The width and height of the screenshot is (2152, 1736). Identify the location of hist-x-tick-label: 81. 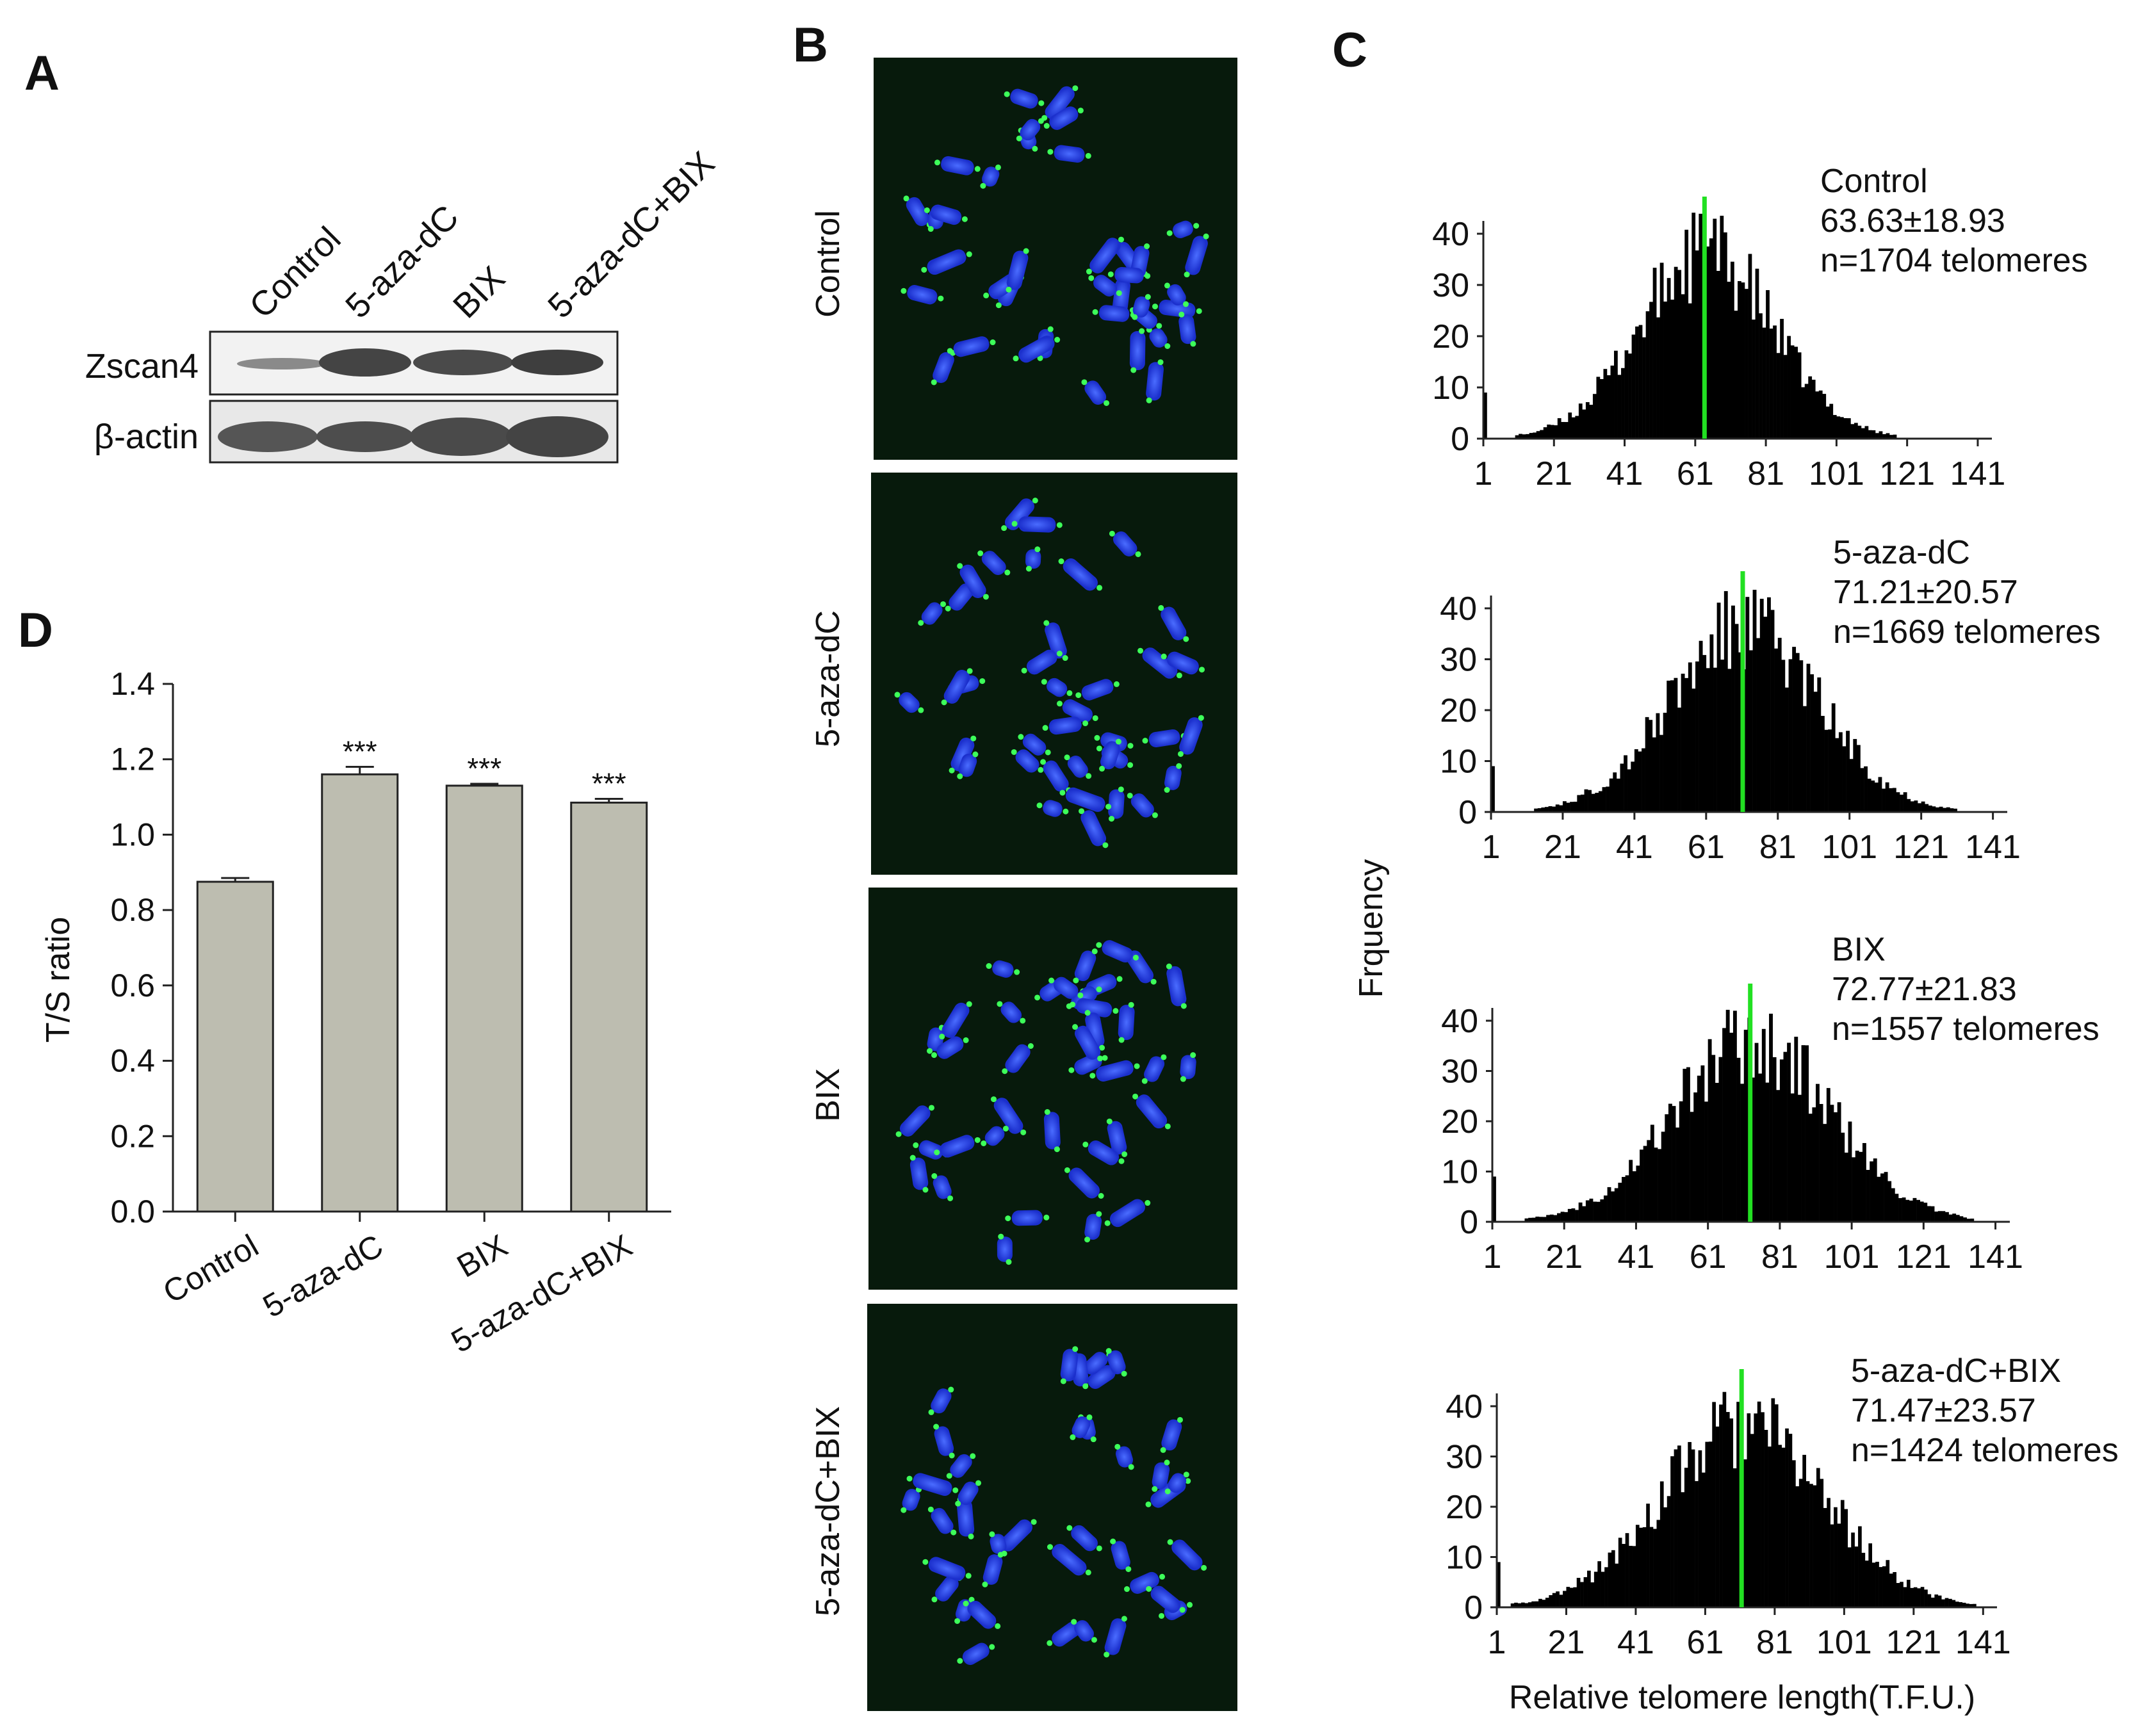
(1765, 474).